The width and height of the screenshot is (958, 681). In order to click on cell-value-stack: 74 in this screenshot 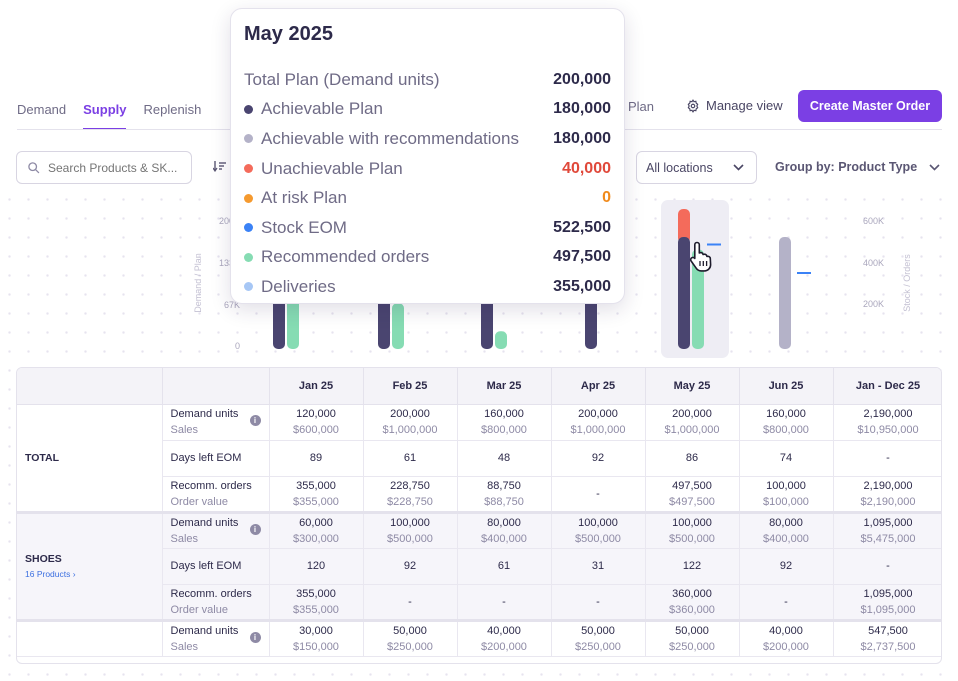, I will do `click(786, 458)`.